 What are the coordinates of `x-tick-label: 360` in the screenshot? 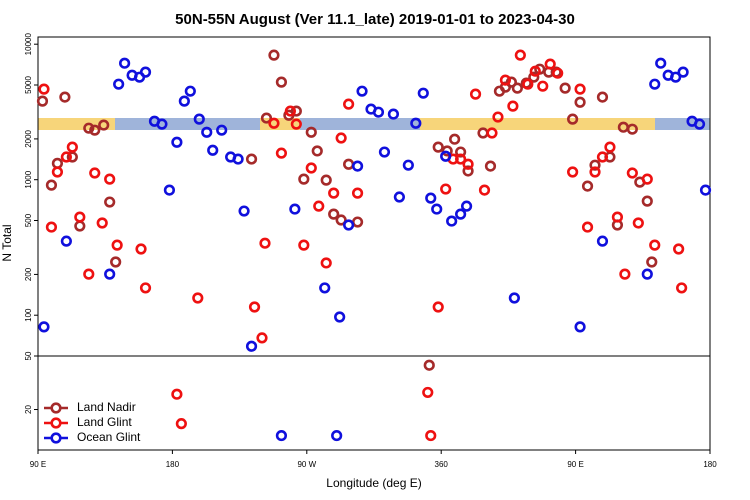 It's located at (442, 464).